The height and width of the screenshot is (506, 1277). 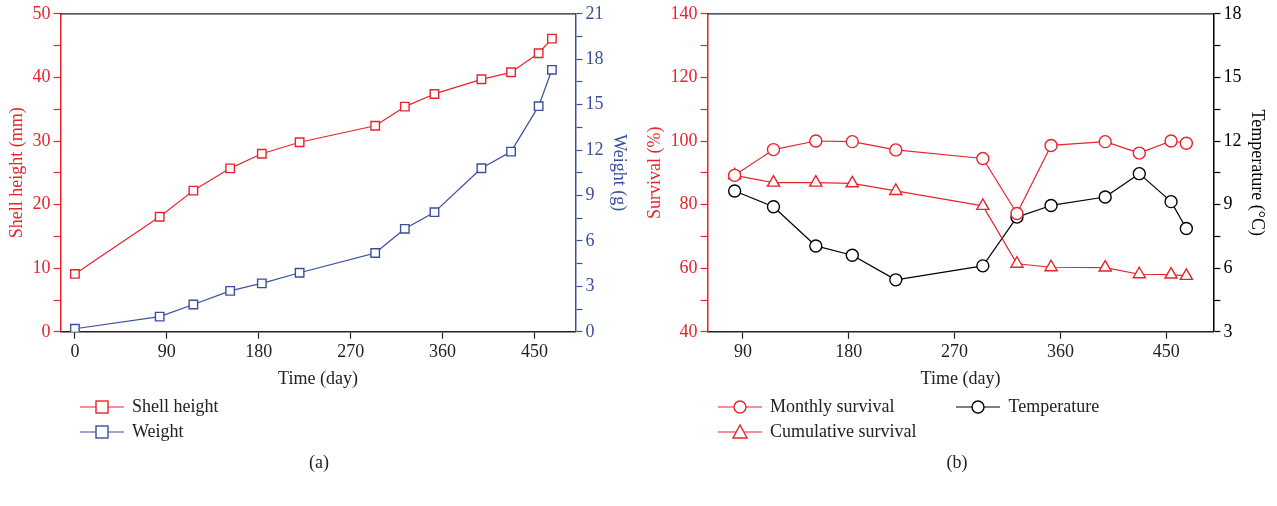 I want to click on y-tick-label: 80, so click(x=688, y=203).